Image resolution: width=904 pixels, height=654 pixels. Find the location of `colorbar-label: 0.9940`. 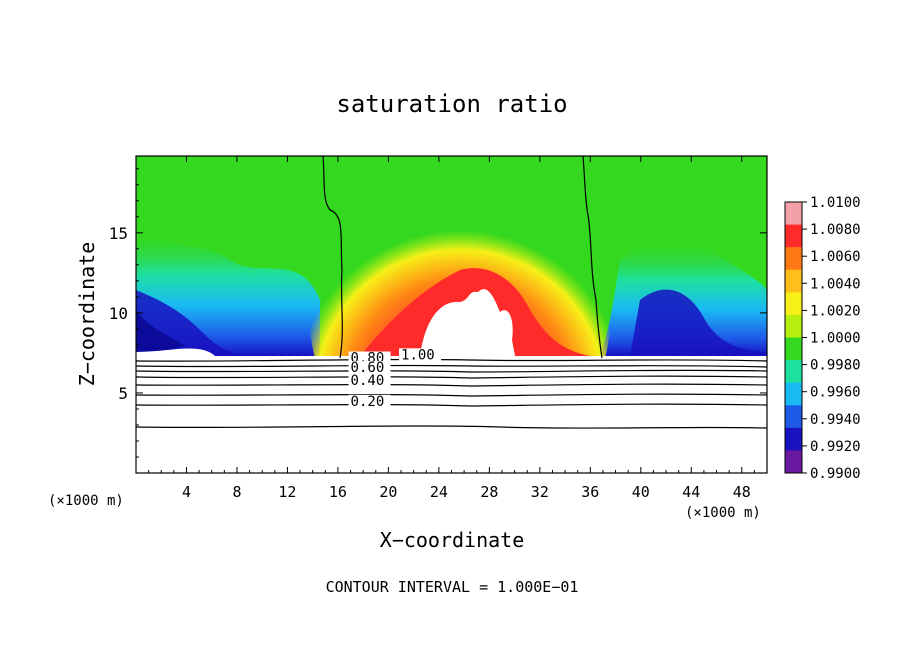

colorbar-label: 0.9940 is located at coordinates (835, 420).